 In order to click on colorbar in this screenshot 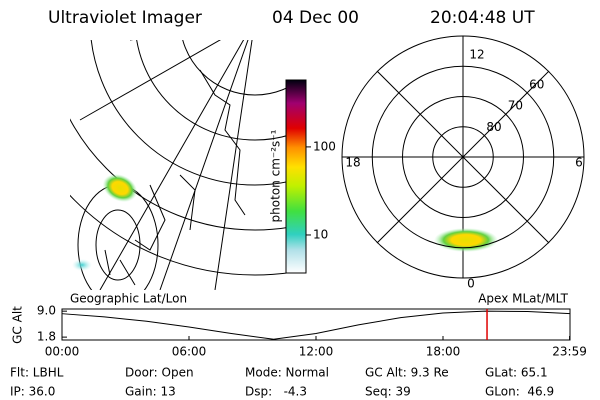, I will do `click(296, 176)`.